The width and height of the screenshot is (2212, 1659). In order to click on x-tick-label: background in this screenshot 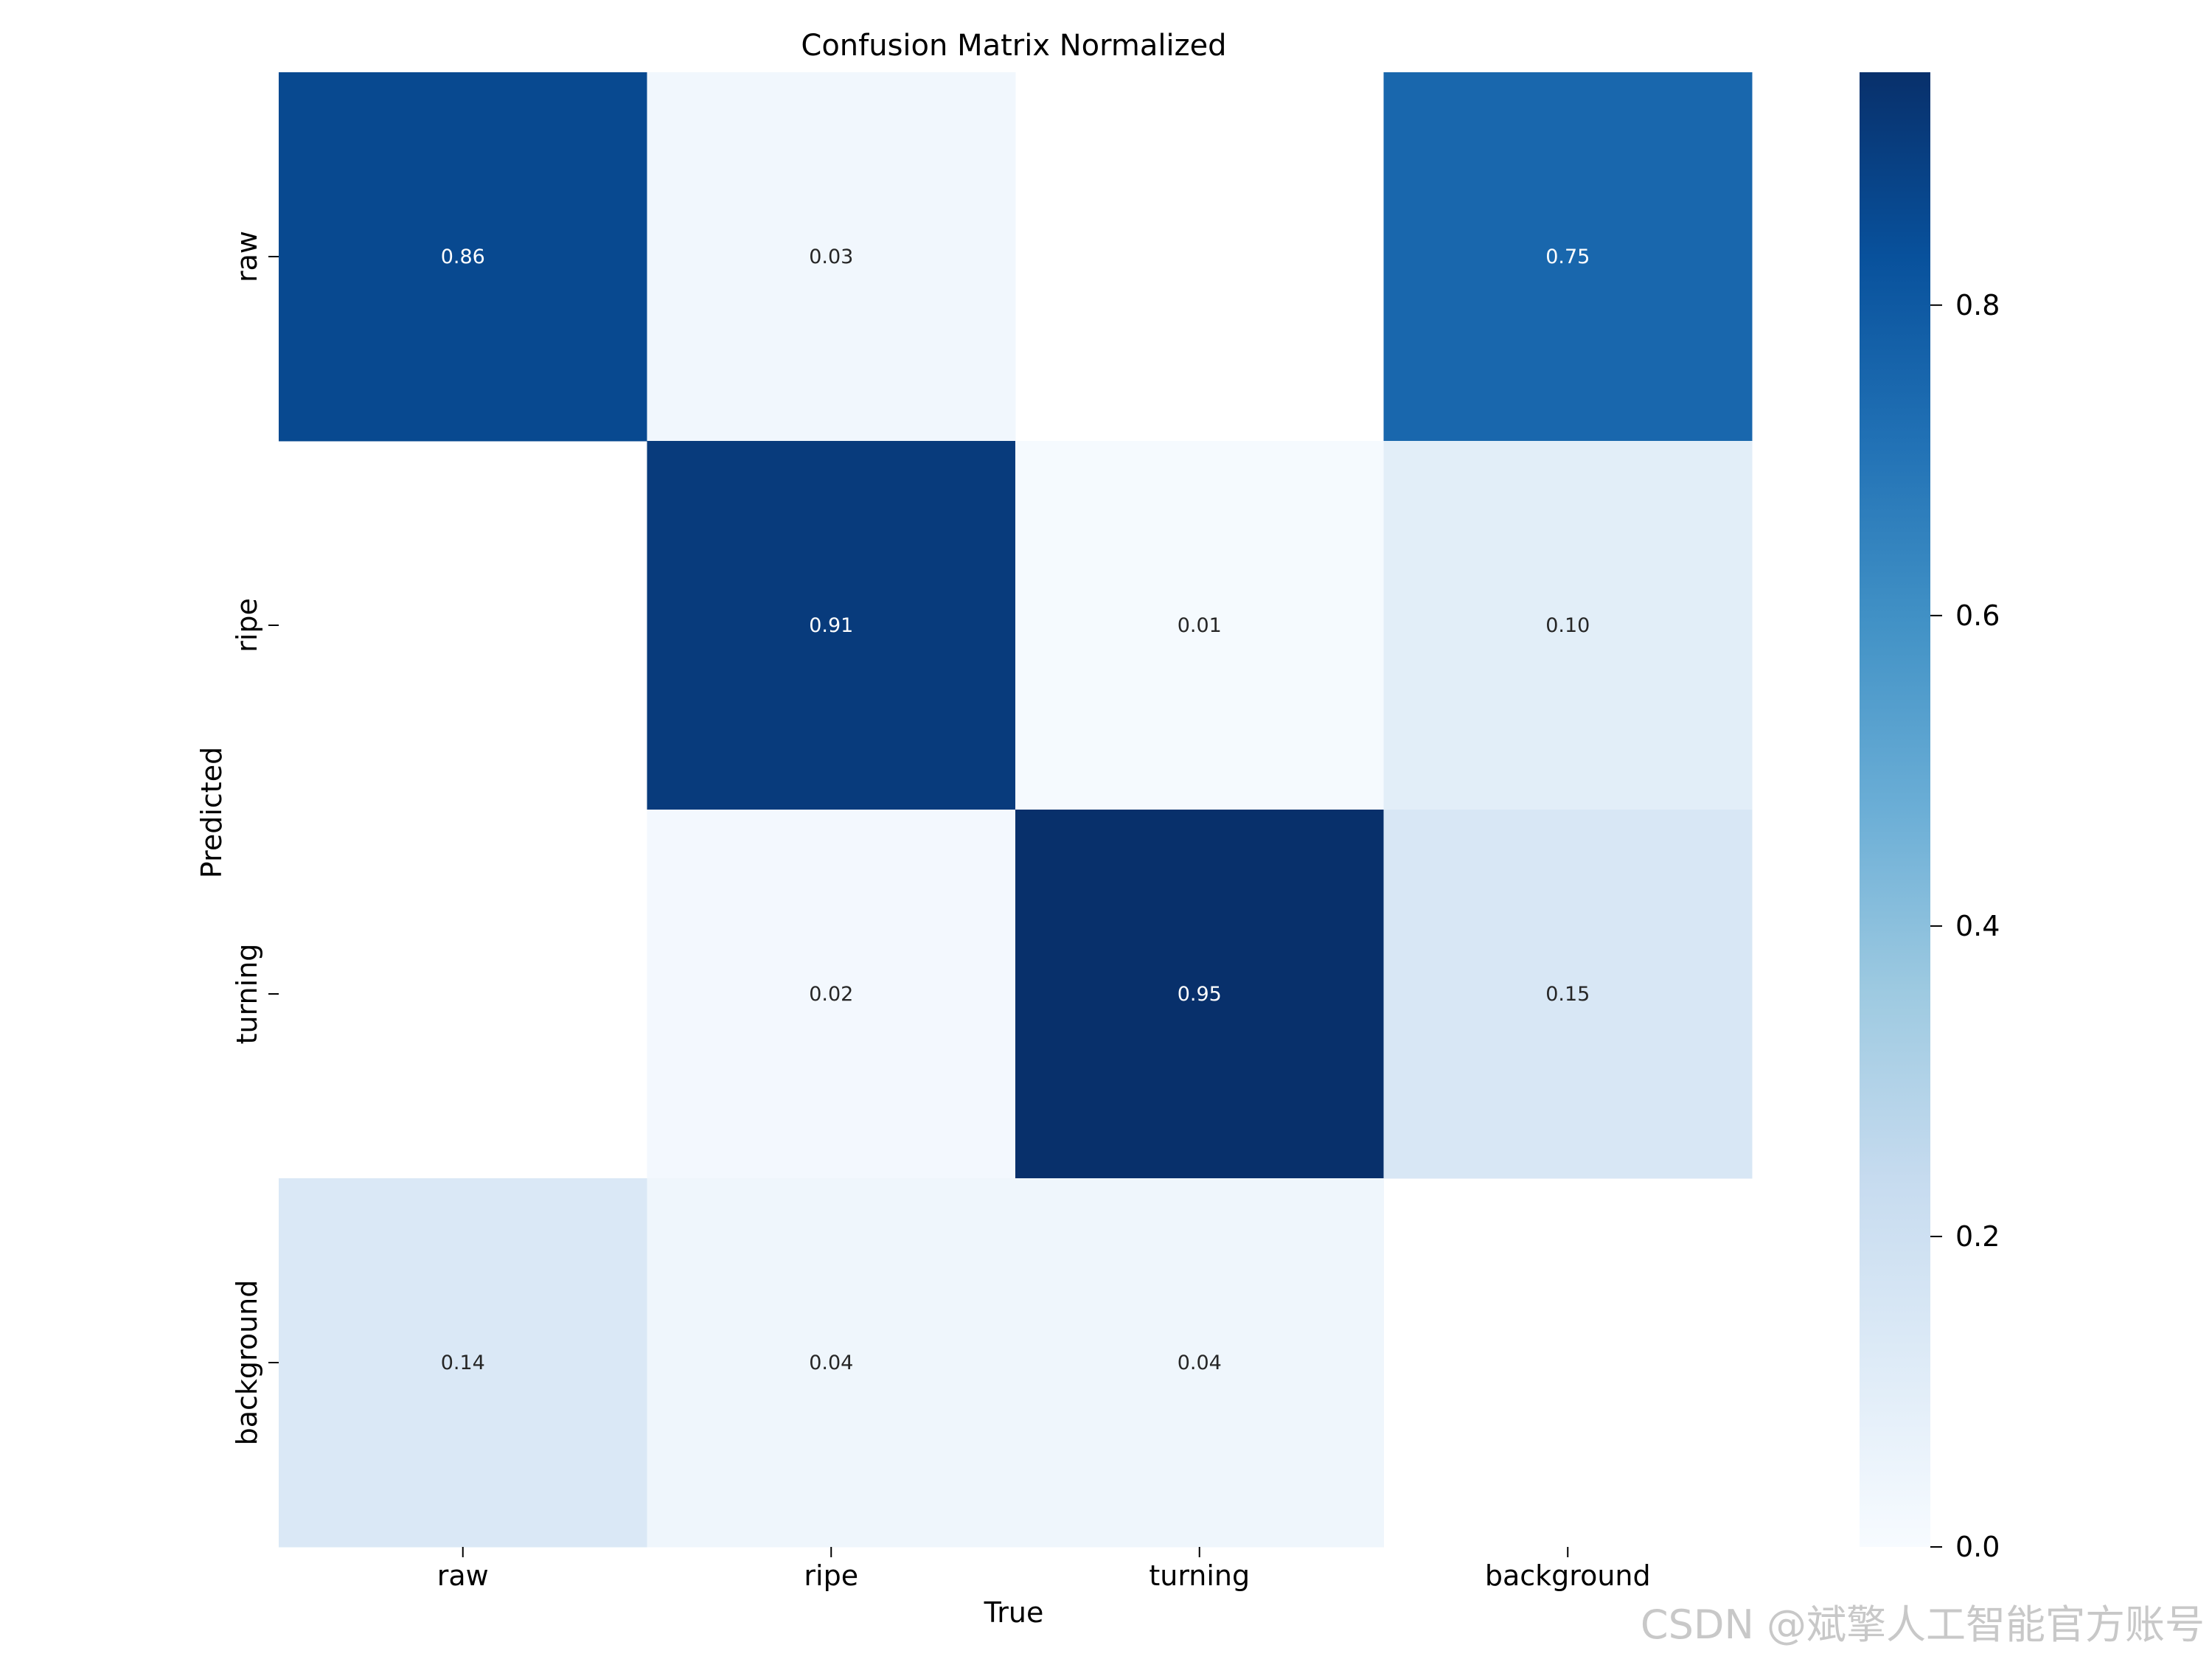, I will do `click(1568, 1575)`.